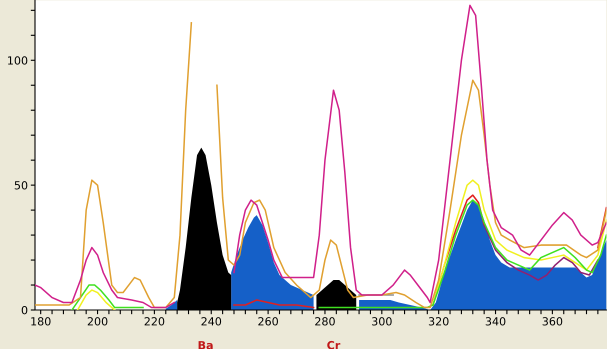 Image resolution: width=607 pixels, height=349 pixels. What do you see at coordinates (382, 321) in the screenshot?
I see `x-tick-label: 300` at bounding box center [382, 321].